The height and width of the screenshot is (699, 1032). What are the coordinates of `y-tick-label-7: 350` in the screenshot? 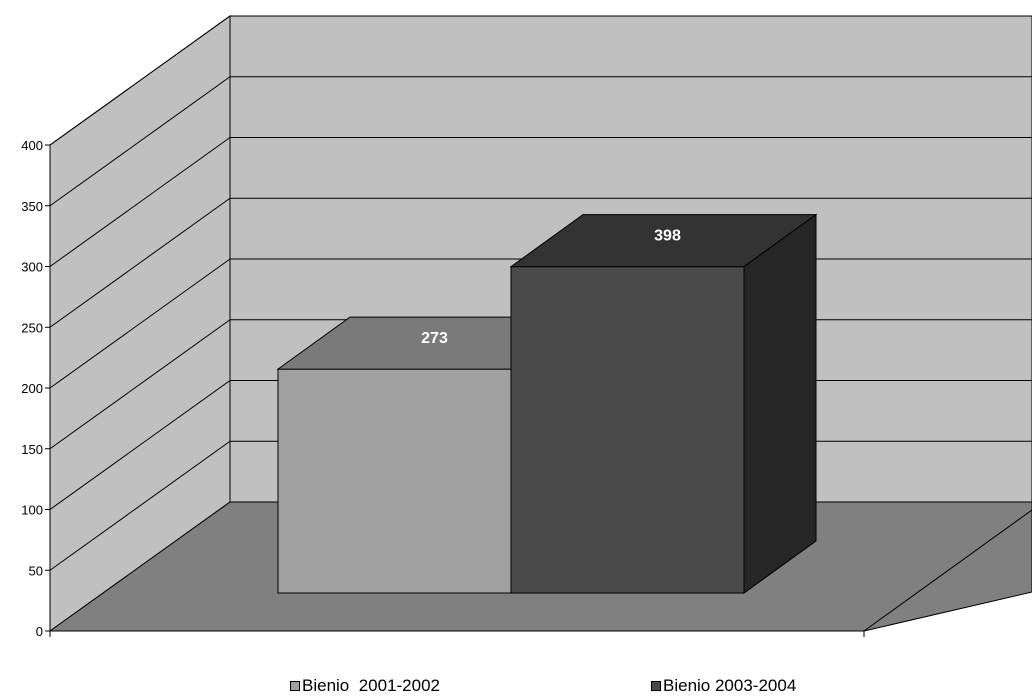 It's located at (32, 206).